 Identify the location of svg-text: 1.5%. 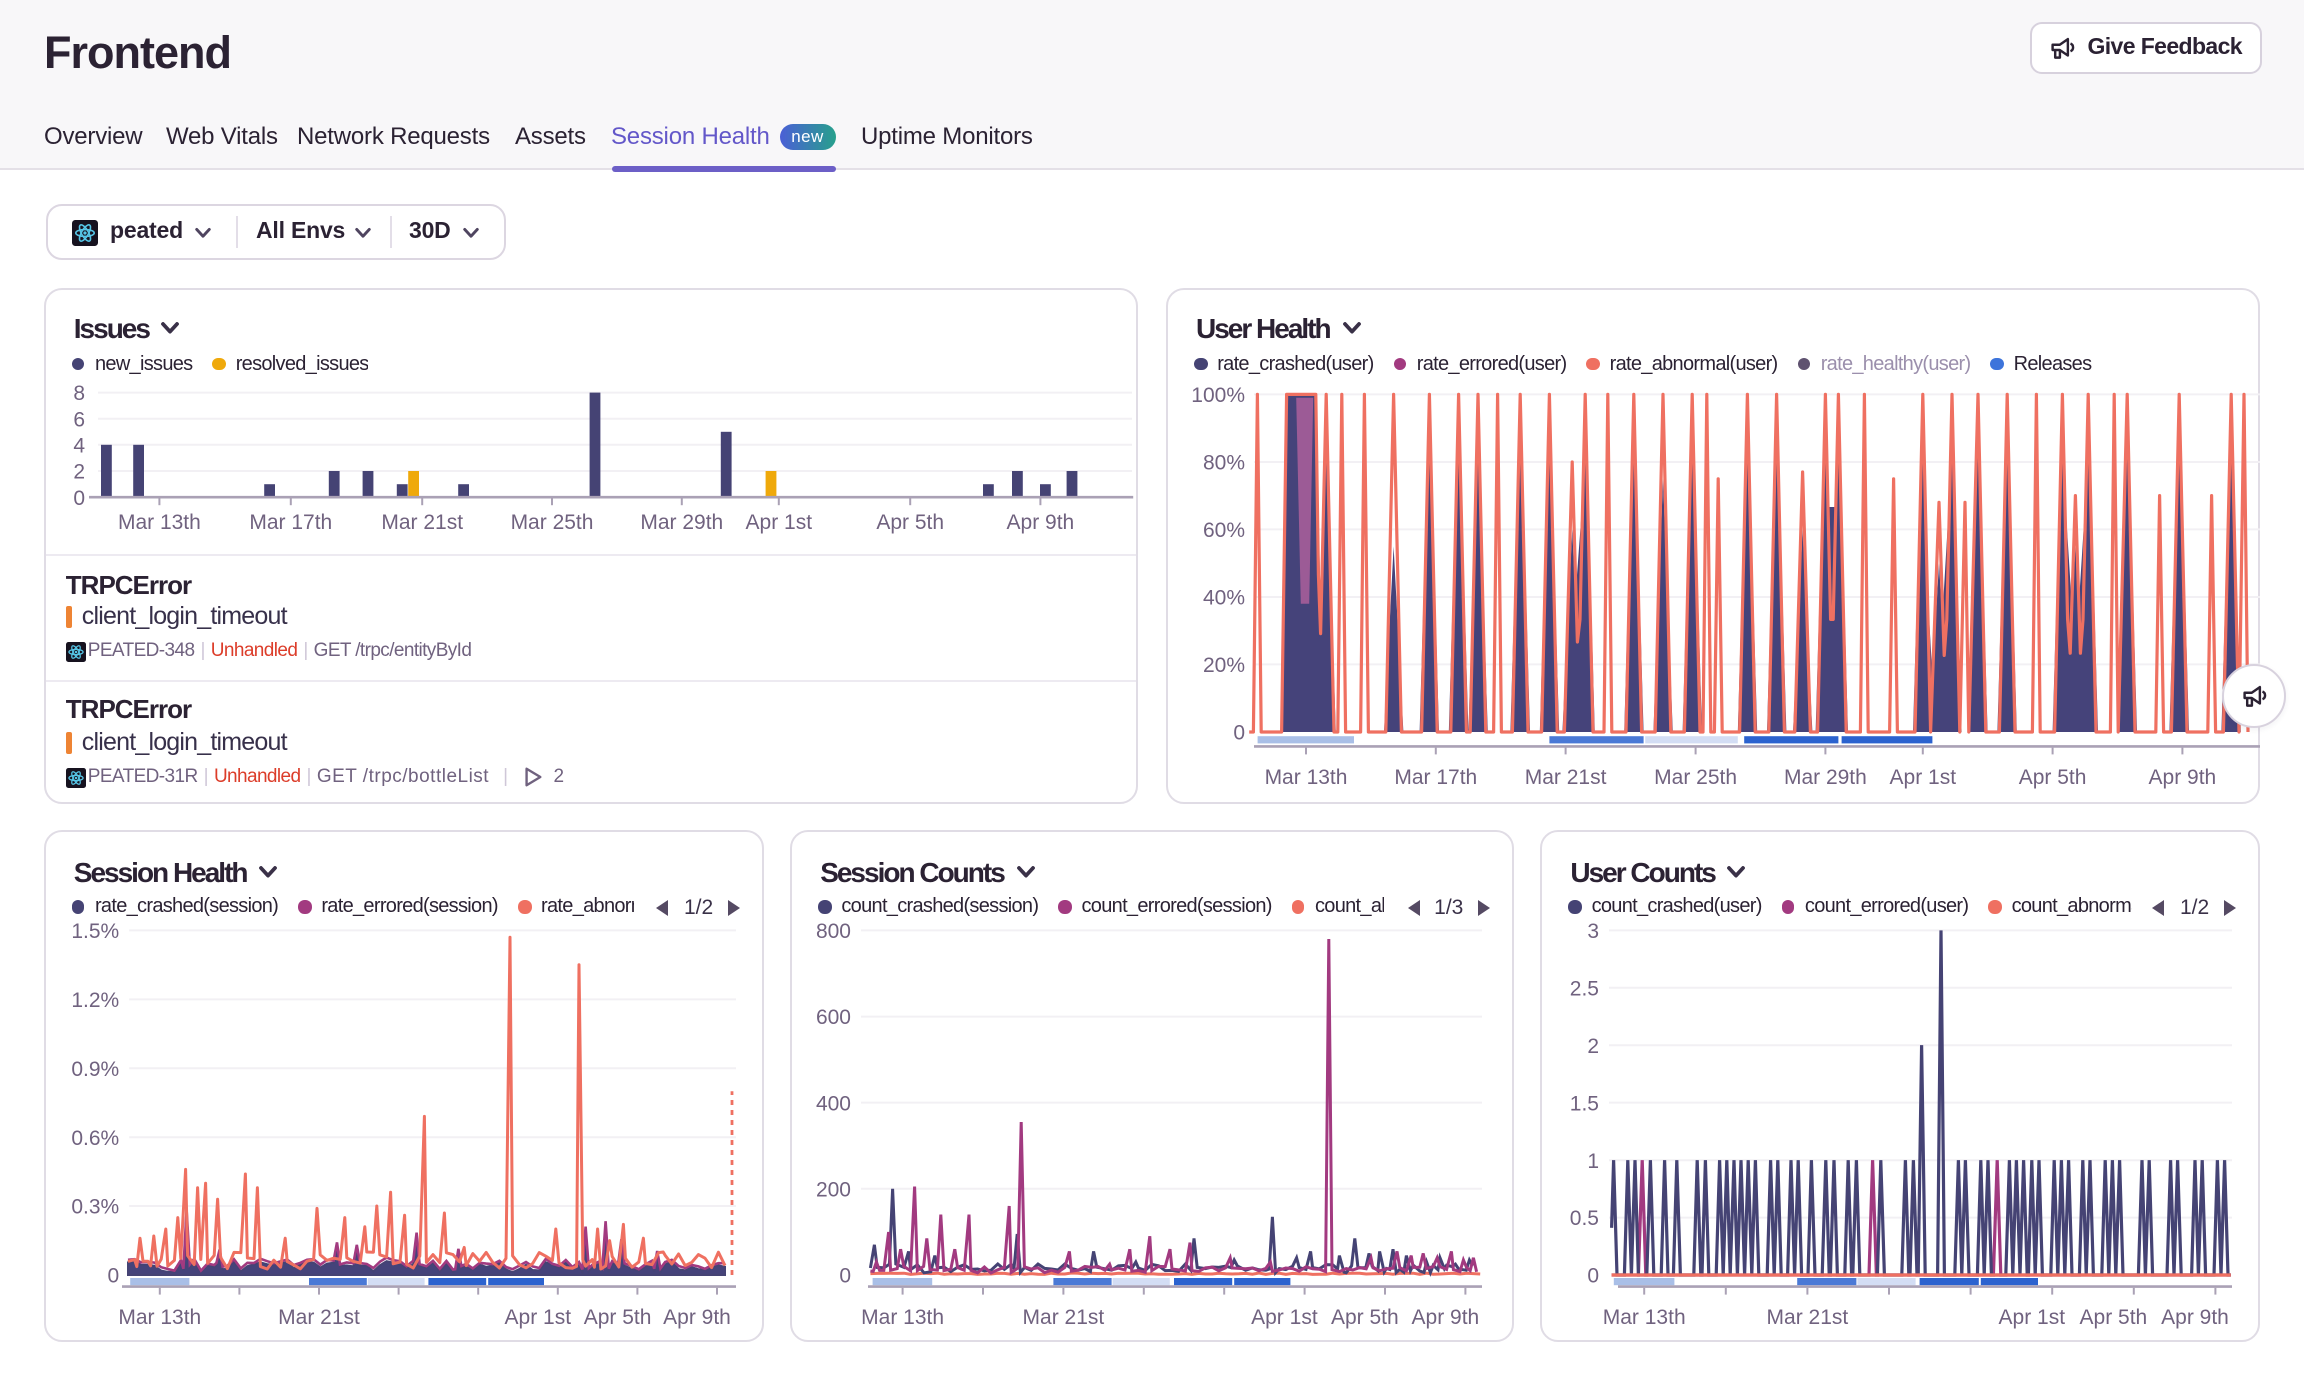
(95, 931).